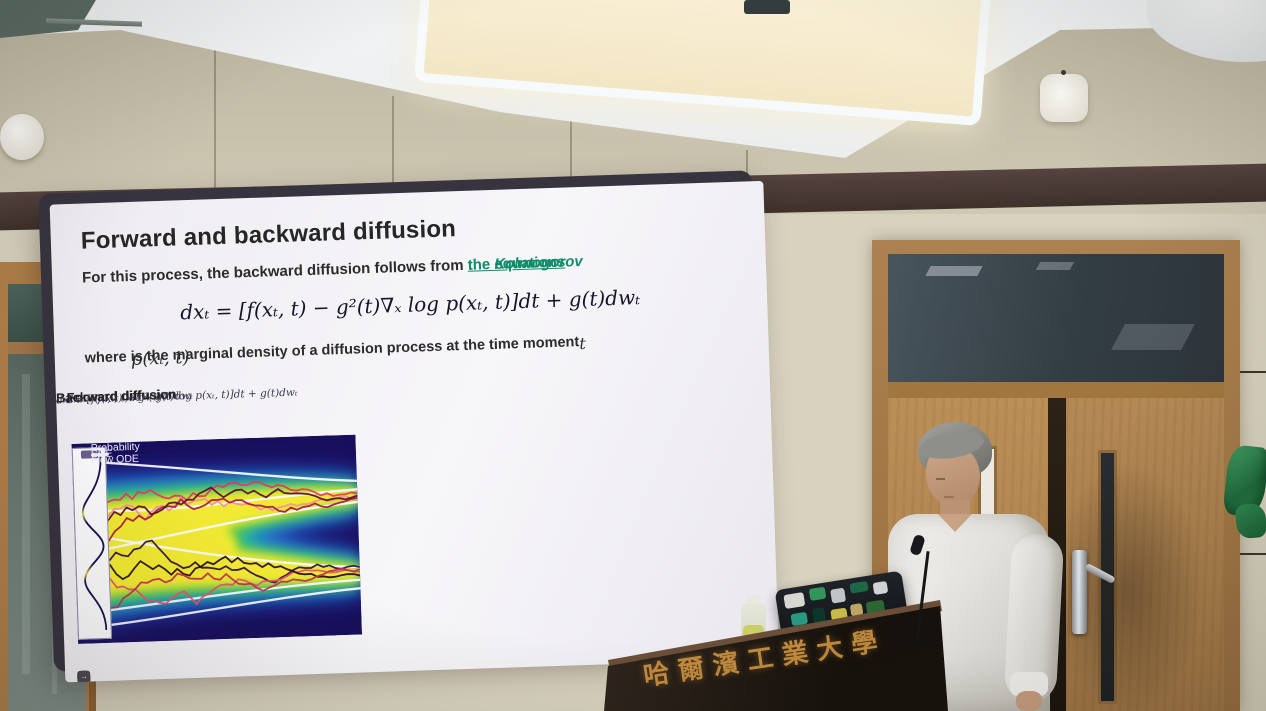 The image size is (1266, 711). I want to click on microphone, so click(923, 594).